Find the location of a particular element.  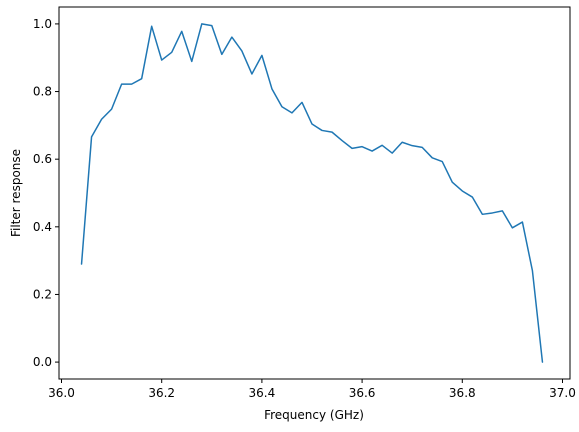

y-tick-label: 1.0 is located at coordinates (42, 24).